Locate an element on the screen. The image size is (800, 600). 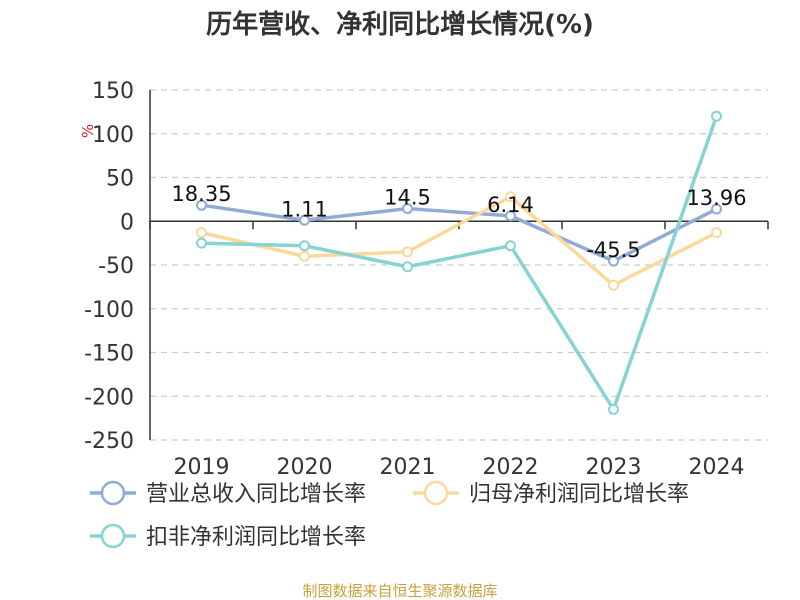
chart-title: 历年营收、净利同比增长情况(%) is located at coordinates (400, 24).